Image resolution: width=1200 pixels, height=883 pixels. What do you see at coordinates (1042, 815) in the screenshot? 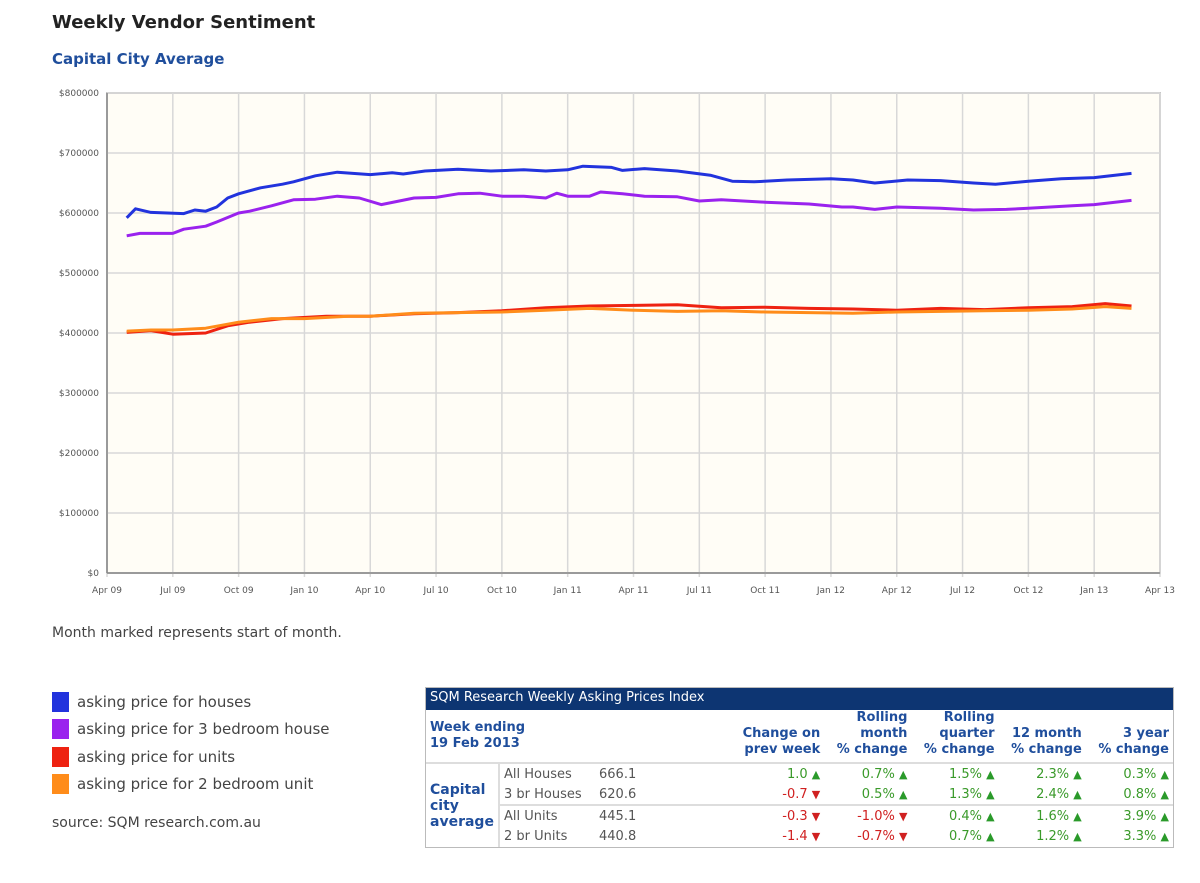
I see `change-cell: 1.6% ▲` at bounding box center [1042, 815].